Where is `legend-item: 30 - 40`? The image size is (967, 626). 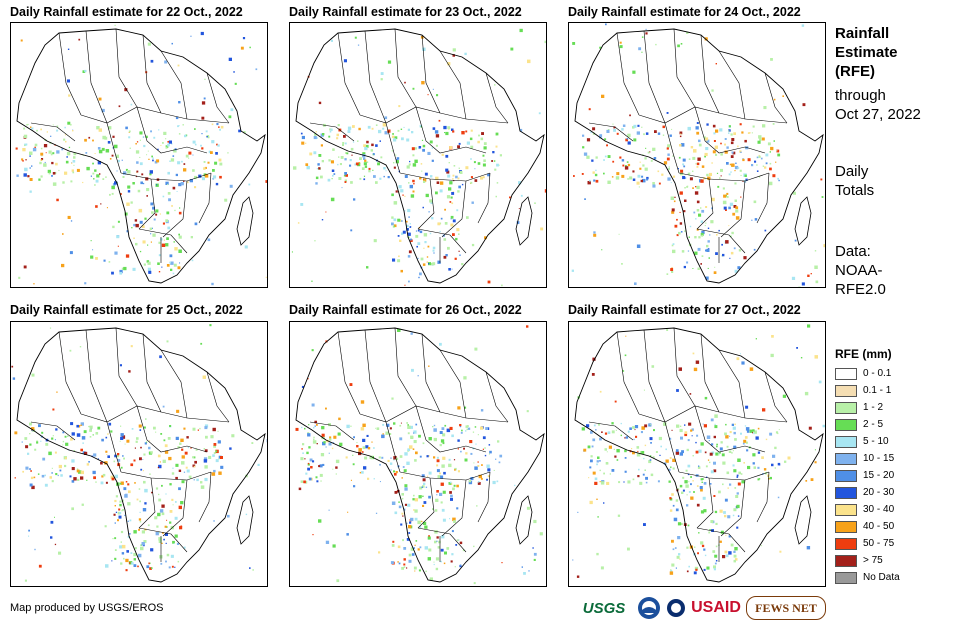 legend-item: 30 - 40 is located at coordinates (864, 509).